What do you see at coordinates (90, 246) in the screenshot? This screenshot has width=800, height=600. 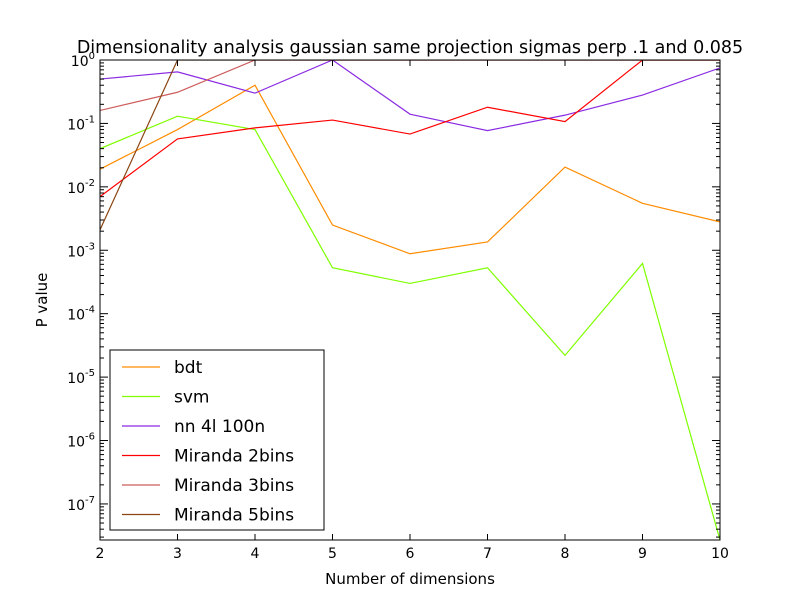 I see `y-tick-exponent: -3` at bounding box center [90, 246].